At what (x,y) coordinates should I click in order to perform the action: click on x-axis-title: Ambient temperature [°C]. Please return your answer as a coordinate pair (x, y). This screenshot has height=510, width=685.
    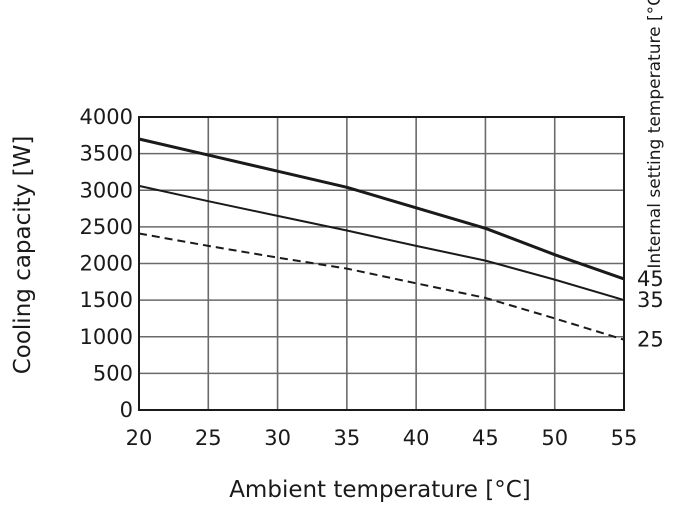
    Looking at the image, I should click on (380, 490).